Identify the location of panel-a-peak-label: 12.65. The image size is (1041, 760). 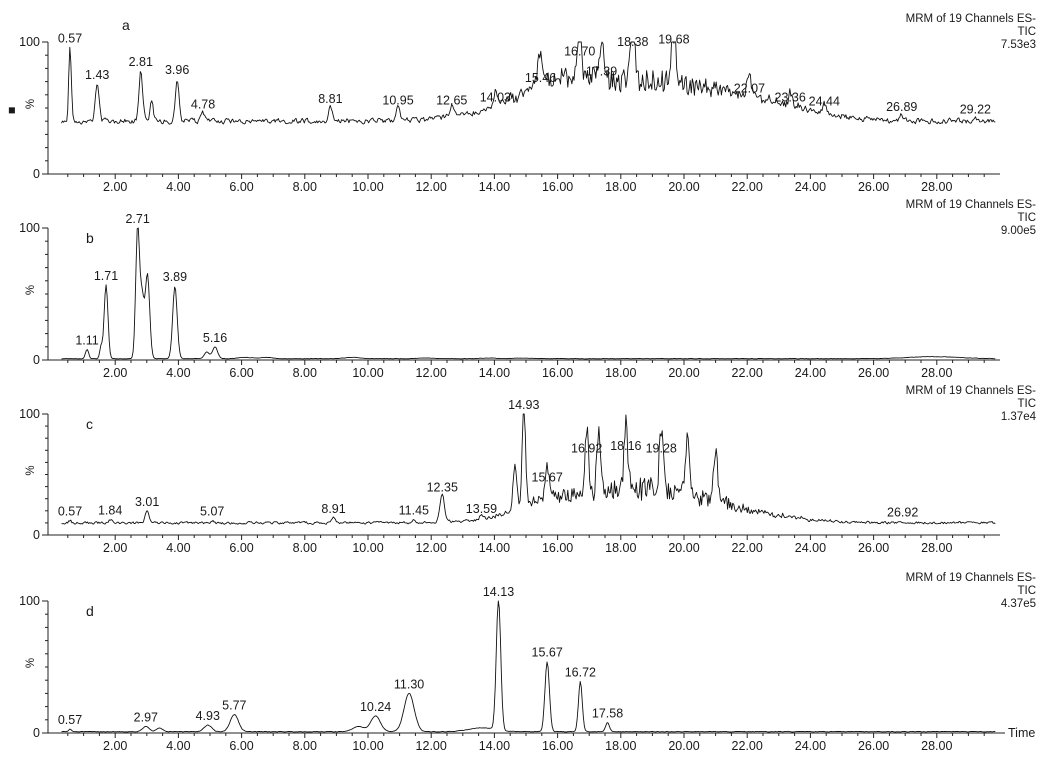
(451, 100).